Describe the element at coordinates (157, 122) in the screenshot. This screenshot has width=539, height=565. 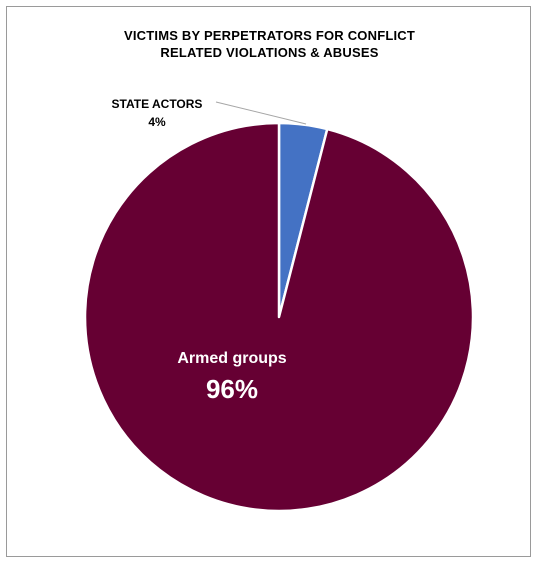
I see `slice-value-state-actors: 4%` at that location.